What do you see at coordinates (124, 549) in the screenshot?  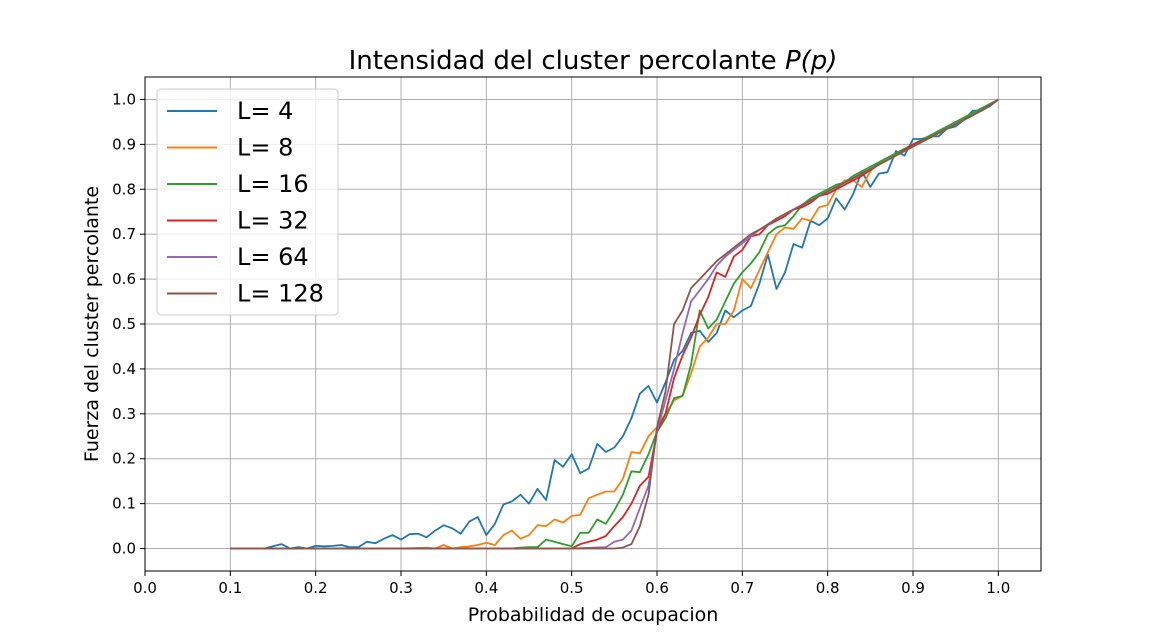 I see `y-tick-label: 0.0` at bounding box center [124, 549].